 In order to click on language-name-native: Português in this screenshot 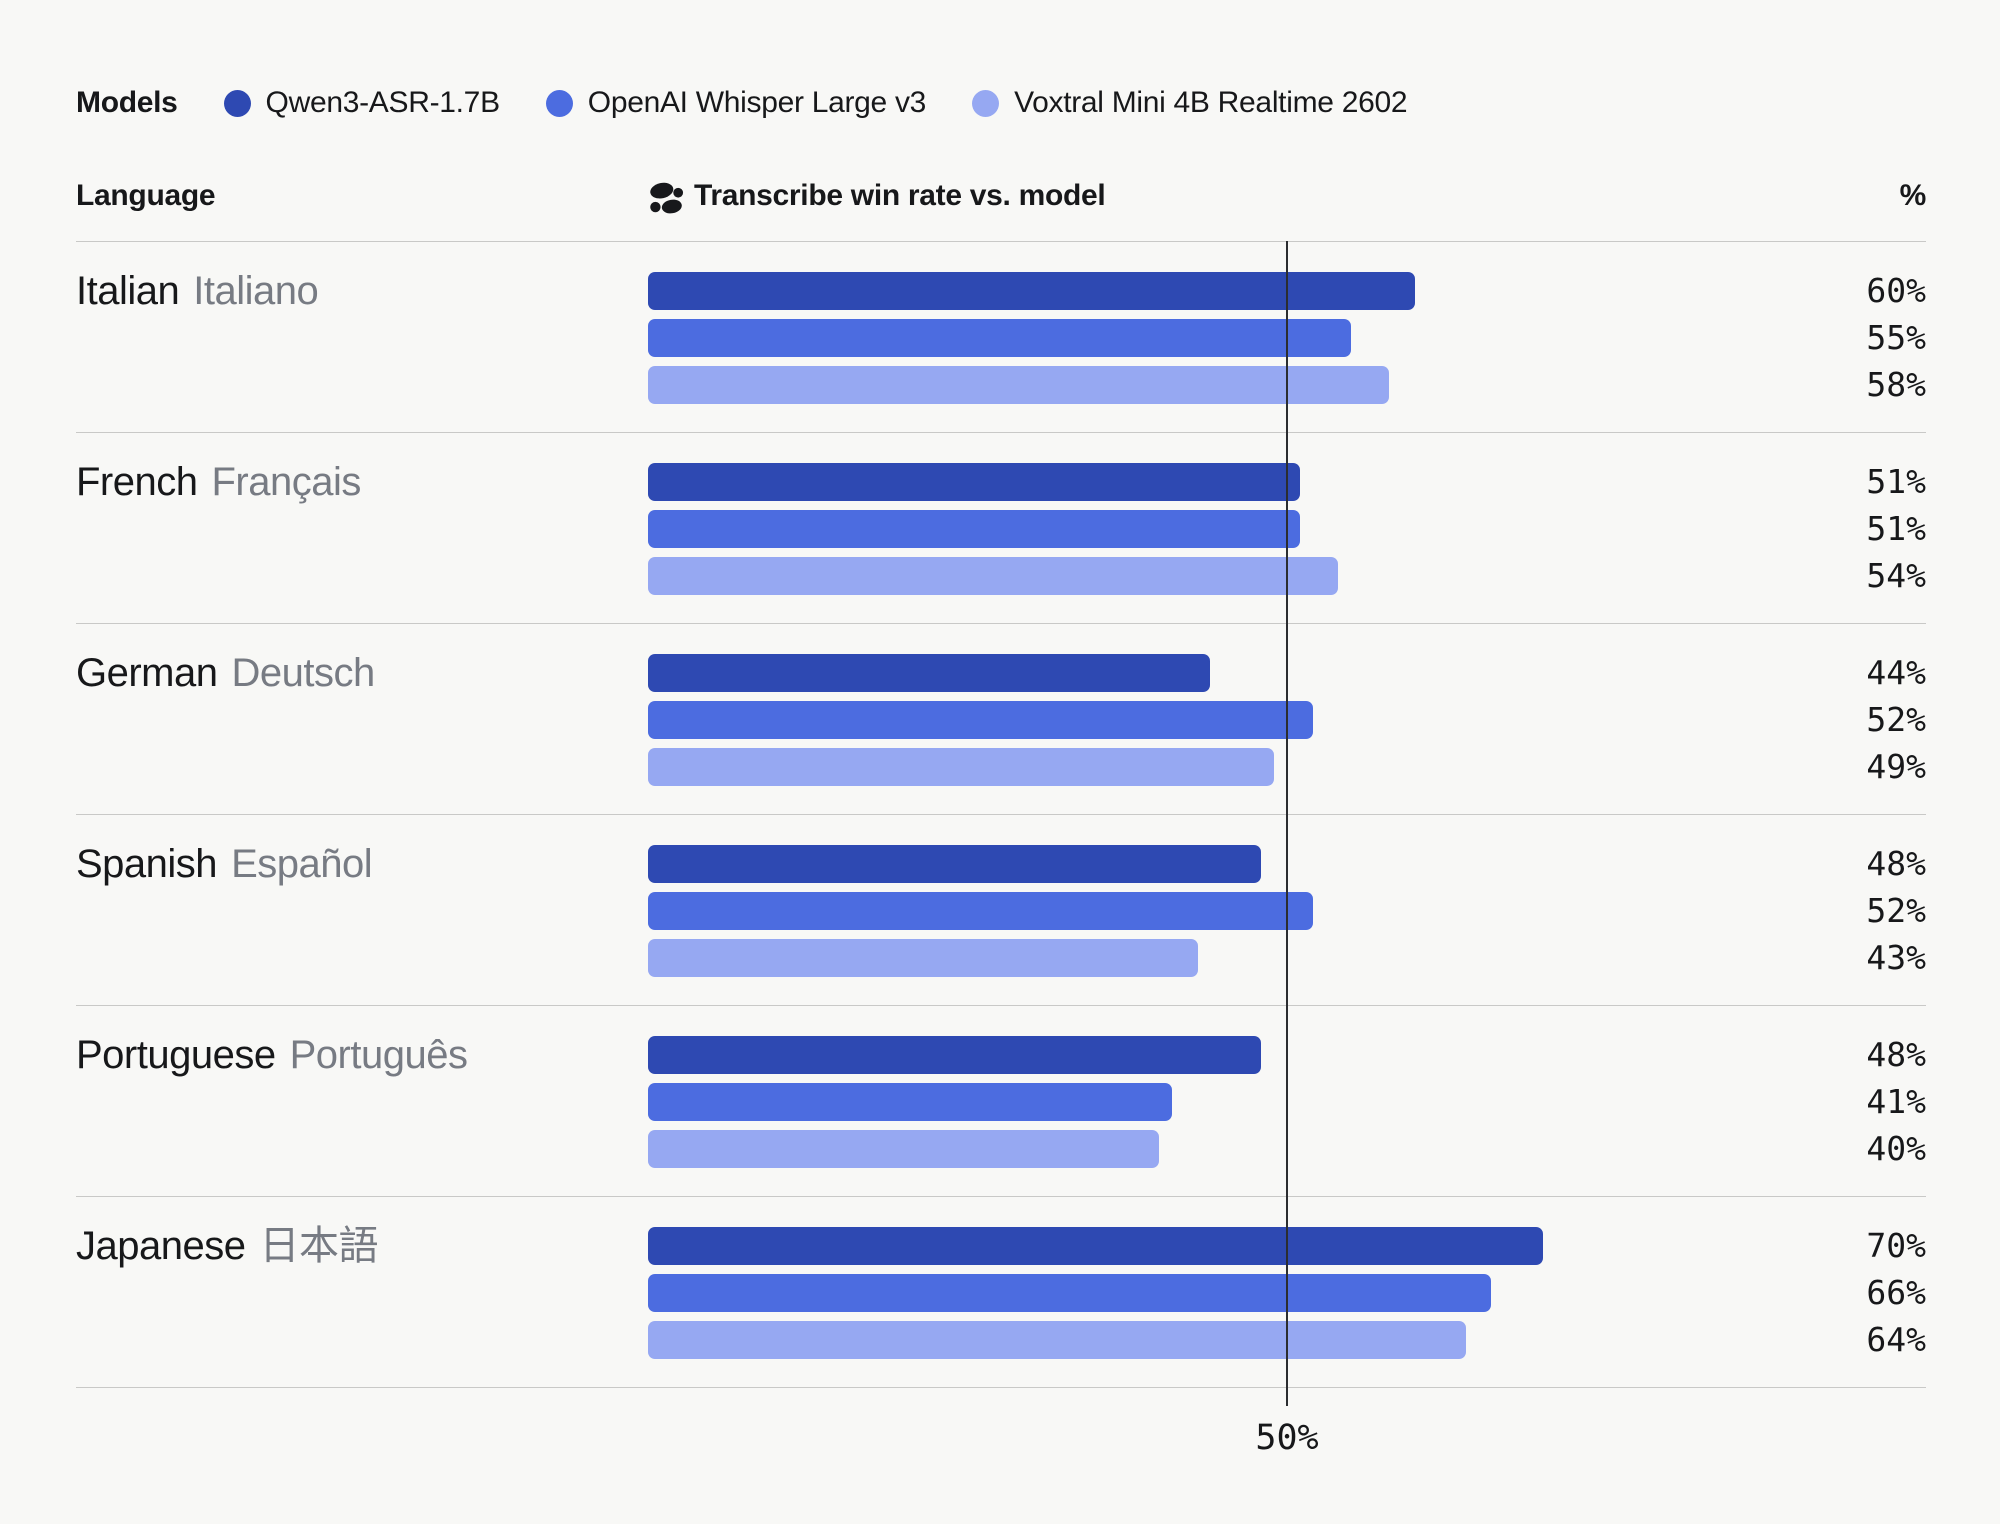, I will do `click(378, 1055)`.